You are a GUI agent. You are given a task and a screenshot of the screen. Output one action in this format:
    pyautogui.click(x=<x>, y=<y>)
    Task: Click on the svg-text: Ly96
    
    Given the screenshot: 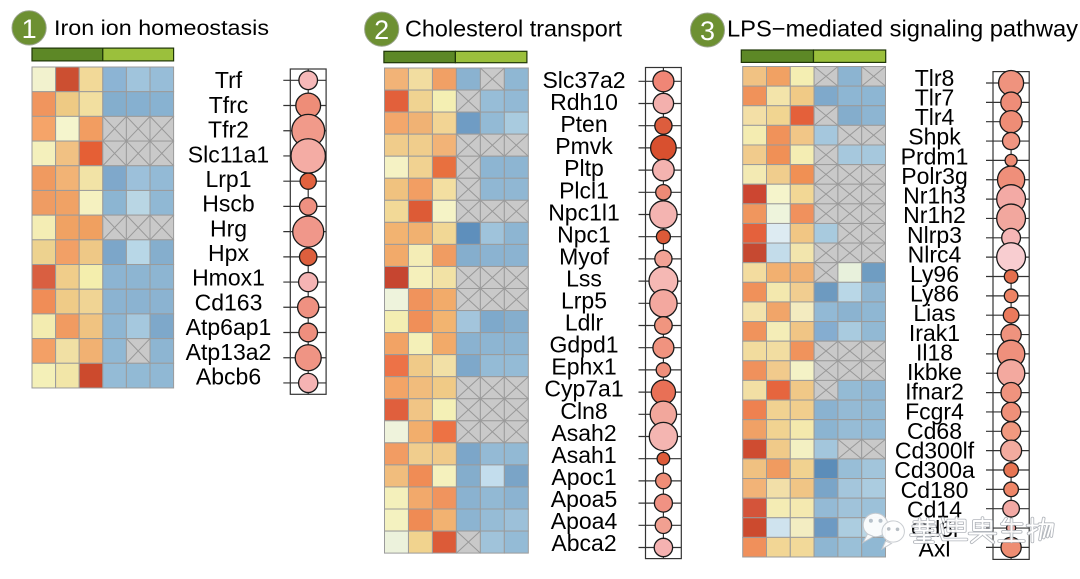 What is the action you would take?
    pyautogui.click(x=934, y=274)
    